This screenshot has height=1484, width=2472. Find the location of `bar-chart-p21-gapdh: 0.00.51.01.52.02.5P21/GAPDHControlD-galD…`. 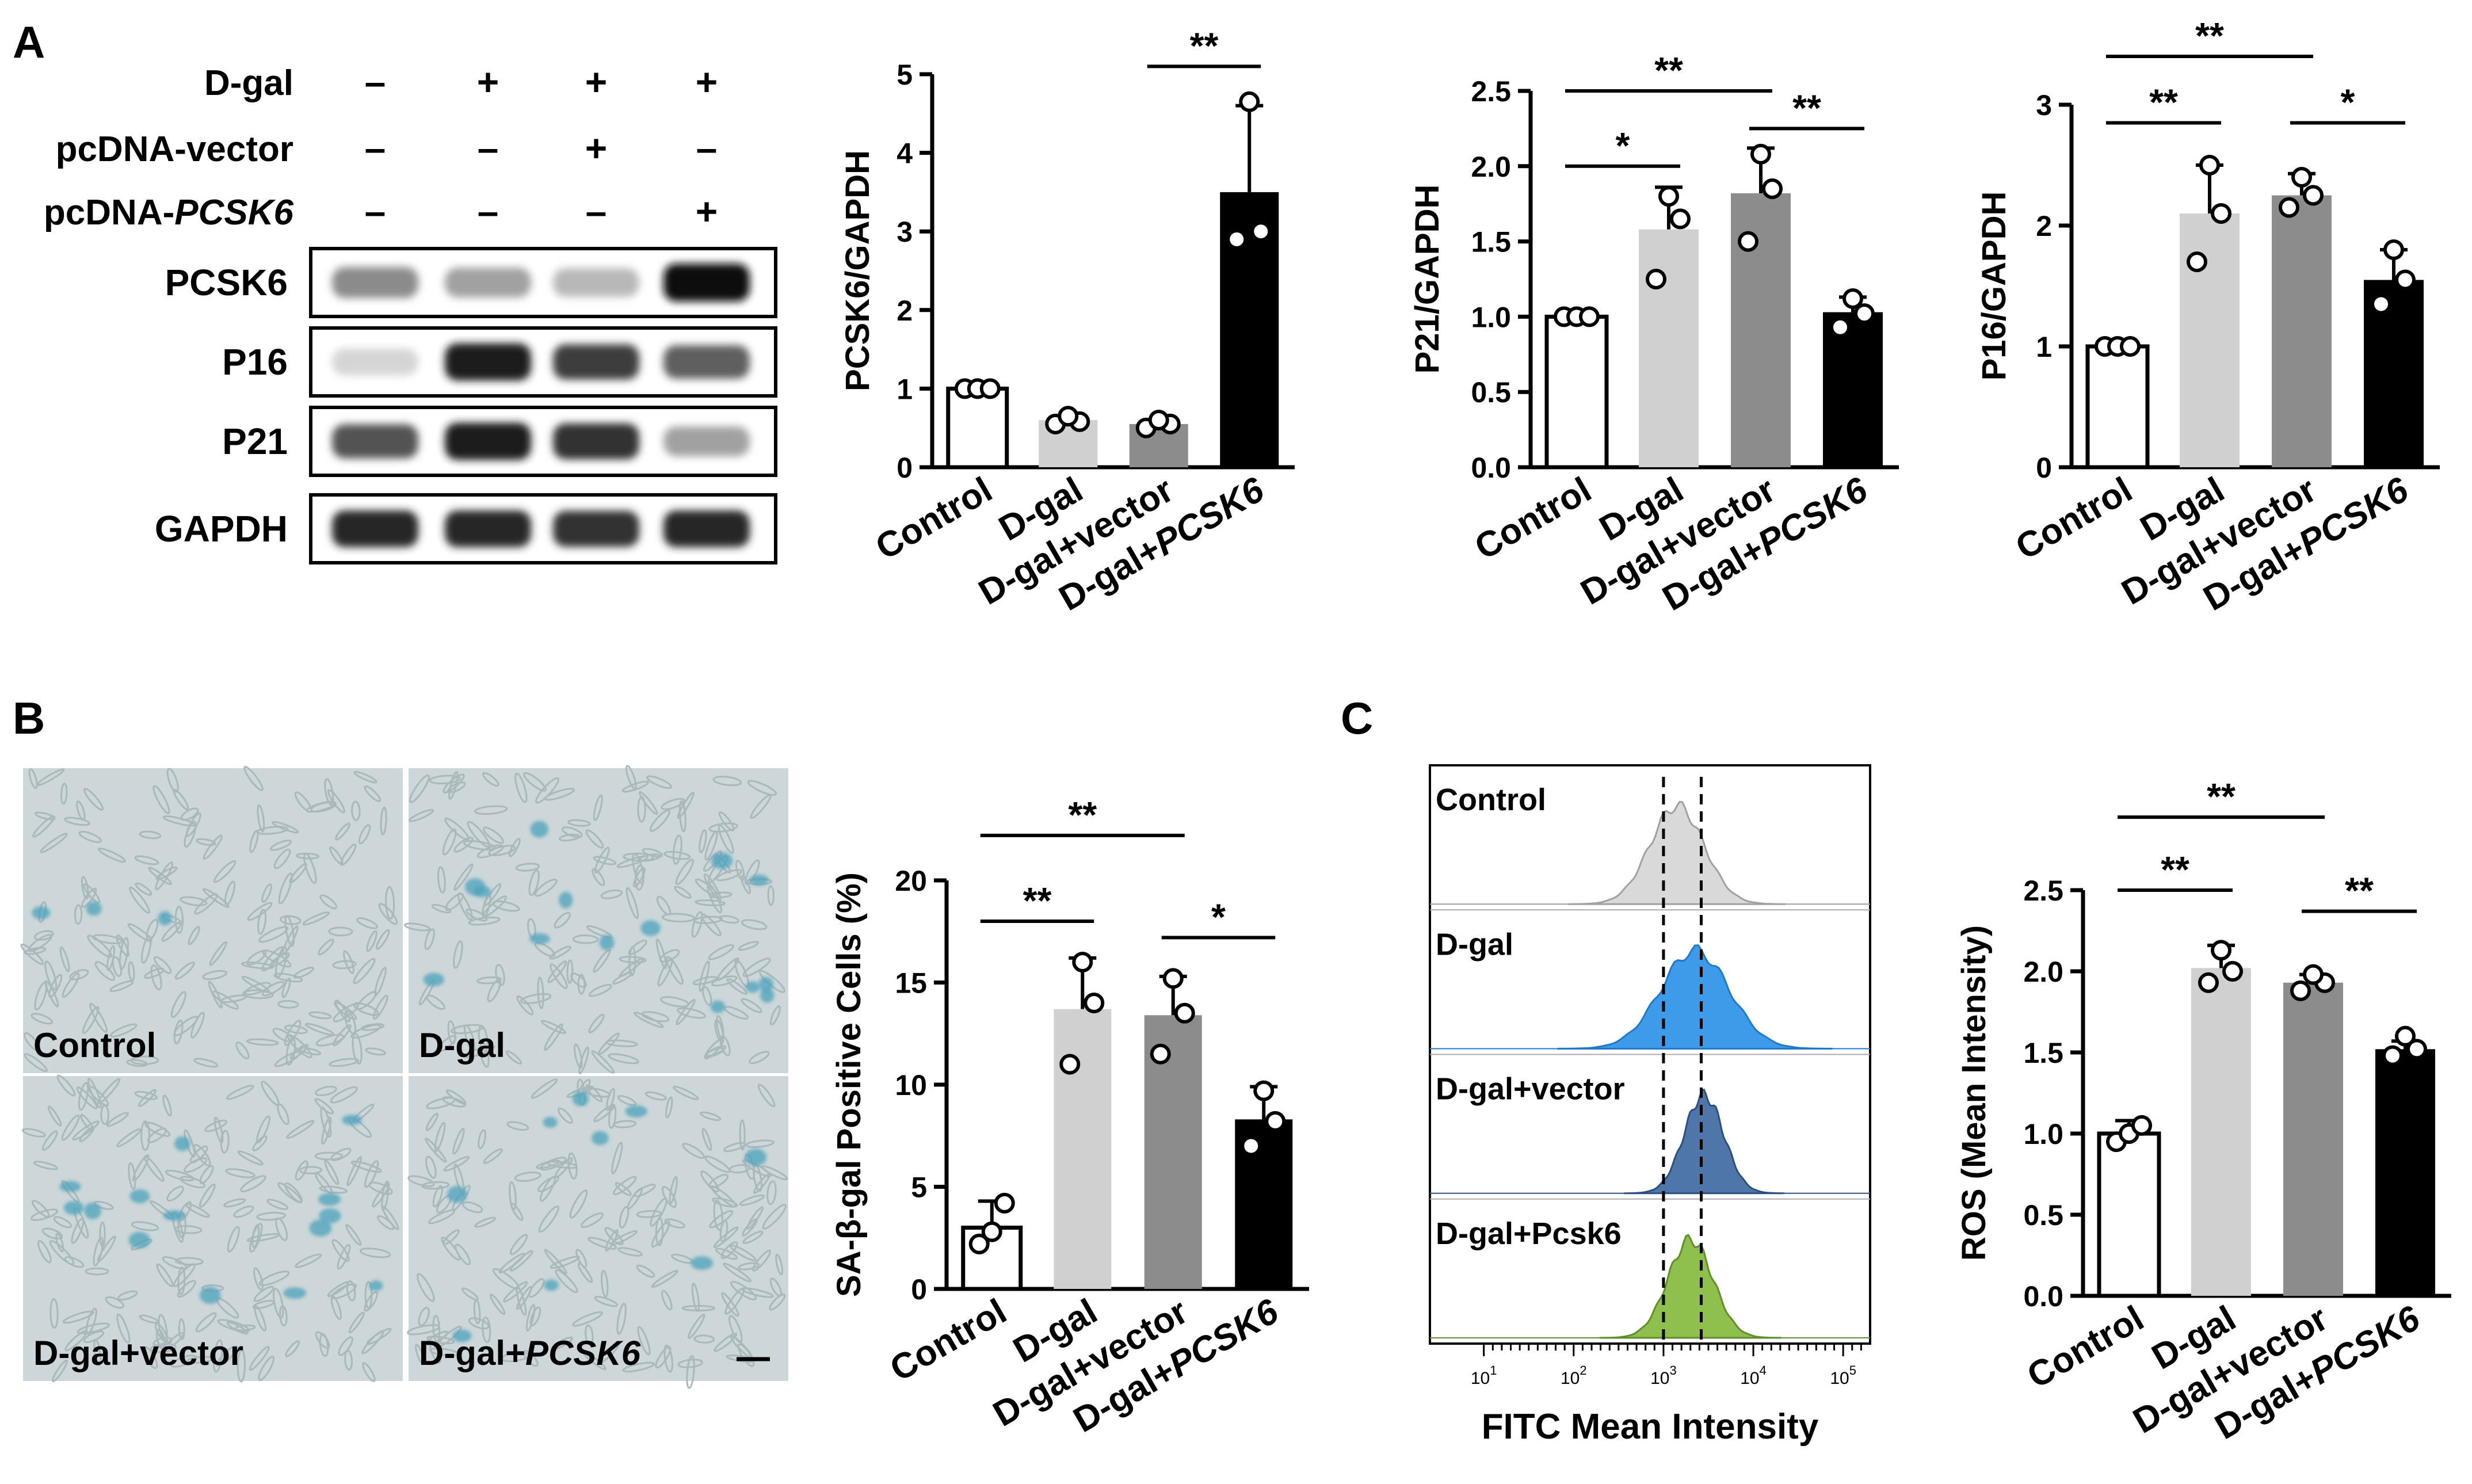

bar-chart-p21-gapdh: 0.00.51.01.52.02.5P21/GAPDHControlD-galD… is located at coordinates (1654, 334).